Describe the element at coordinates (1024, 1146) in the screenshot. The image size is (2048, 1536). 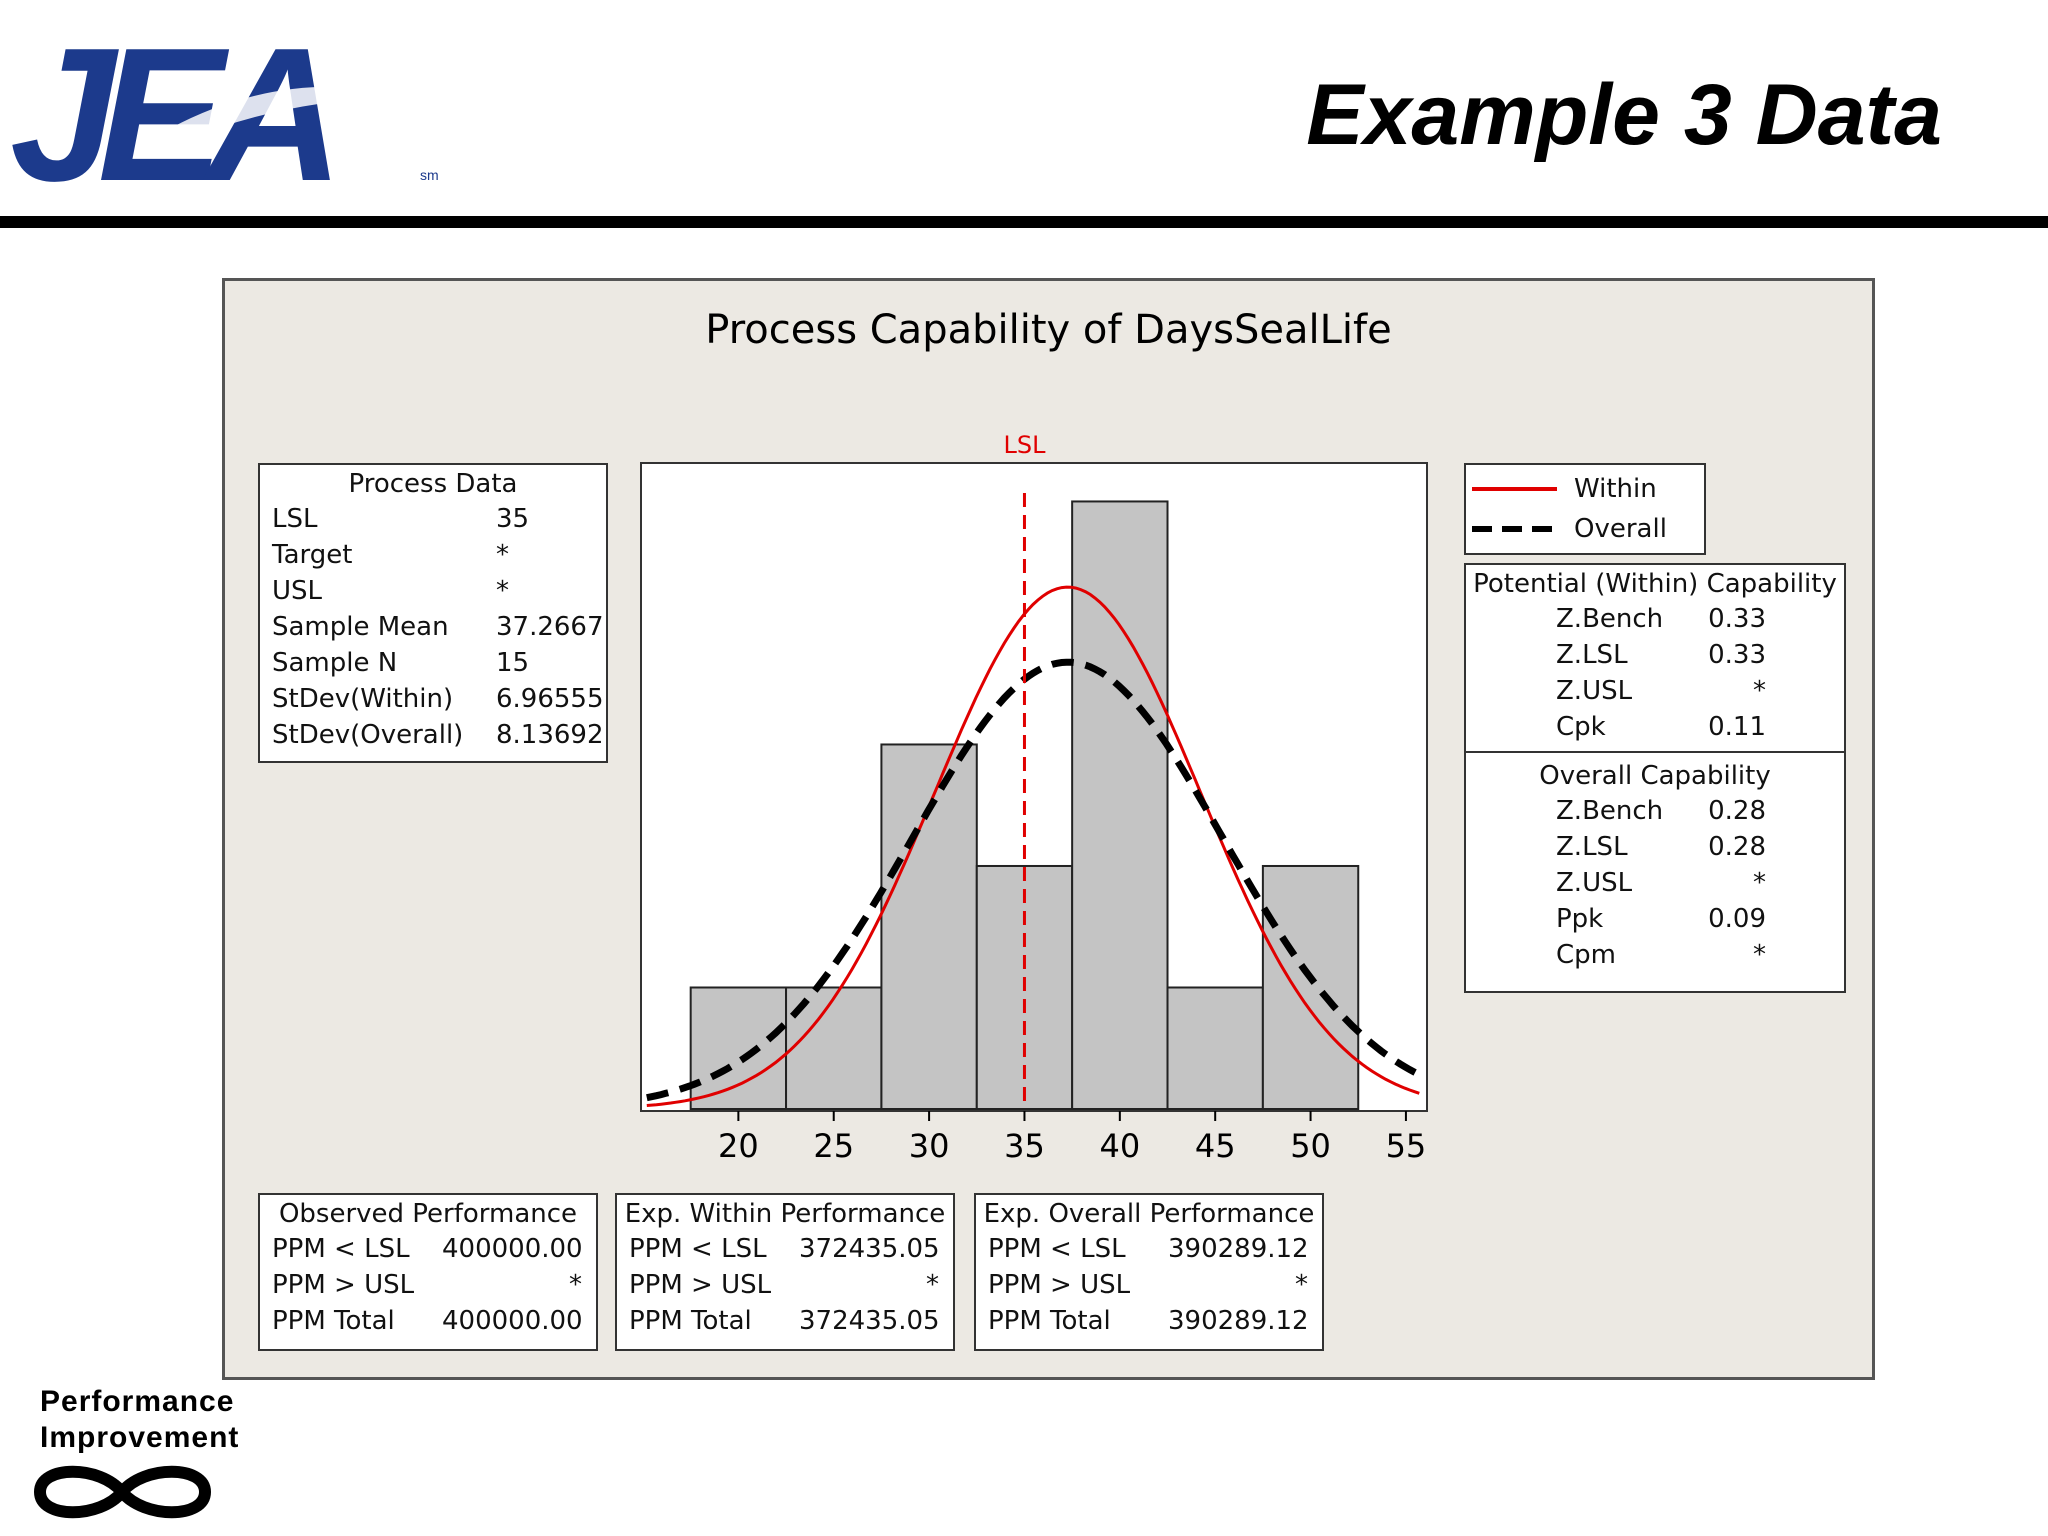
I see `x-tick-label: 35` at that location.